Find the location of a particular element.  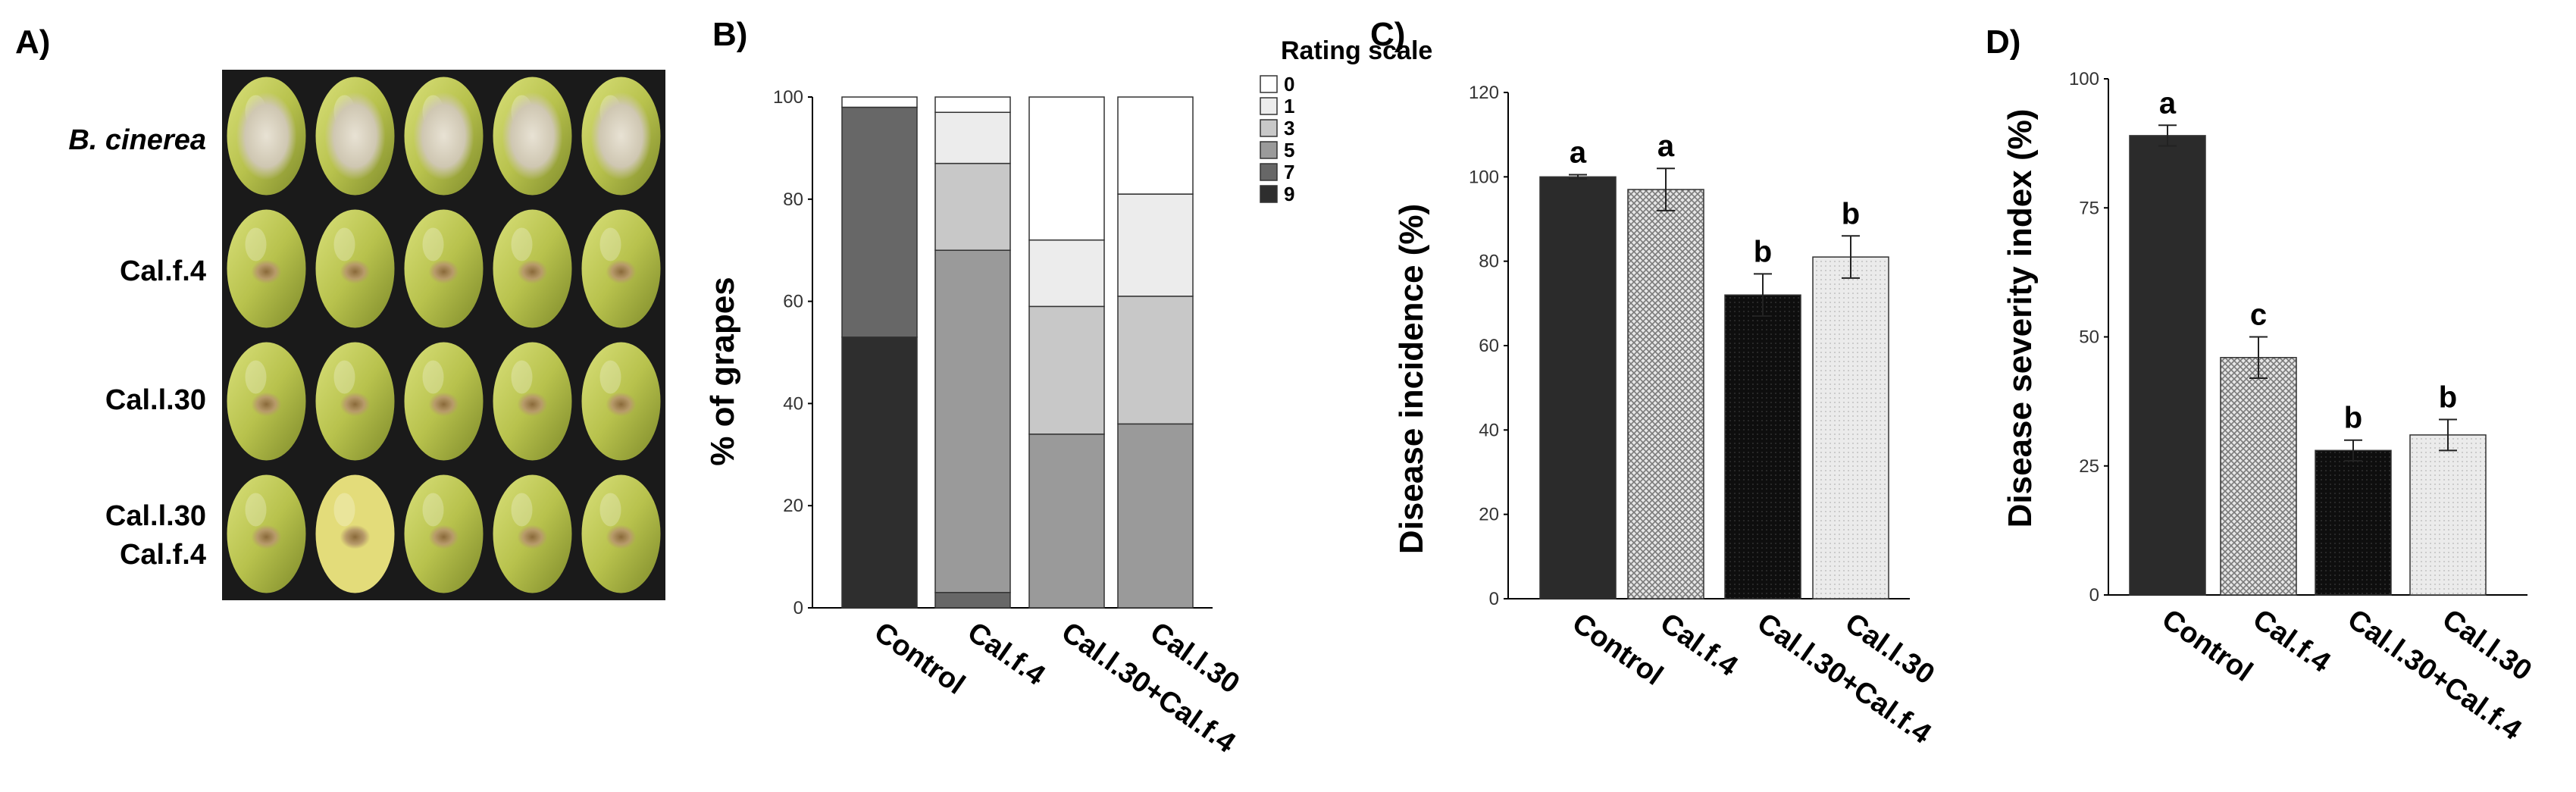

legend-label: 7 is located at coordinates (1289, 172).